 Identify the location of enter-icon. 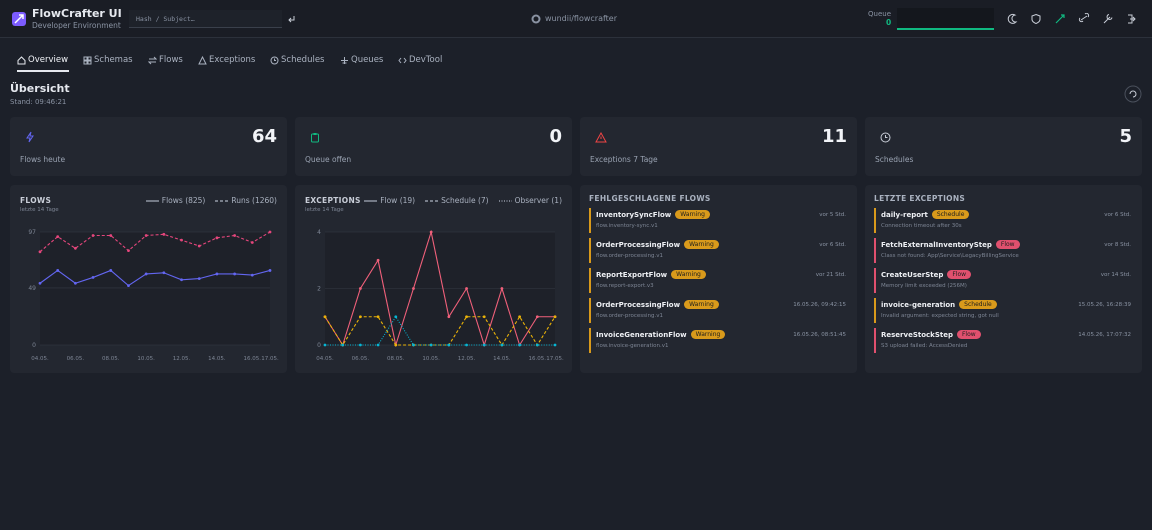
(292, 19).